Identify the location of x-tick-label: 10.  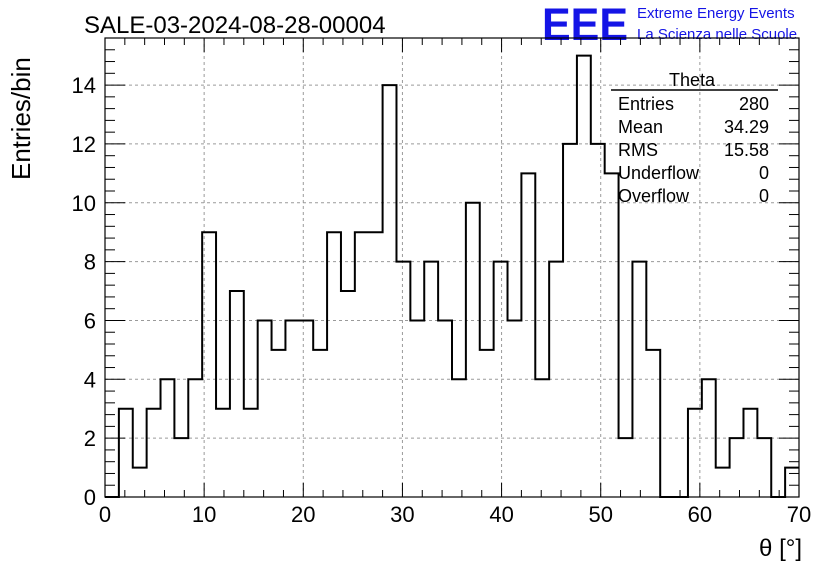
(204, 514).